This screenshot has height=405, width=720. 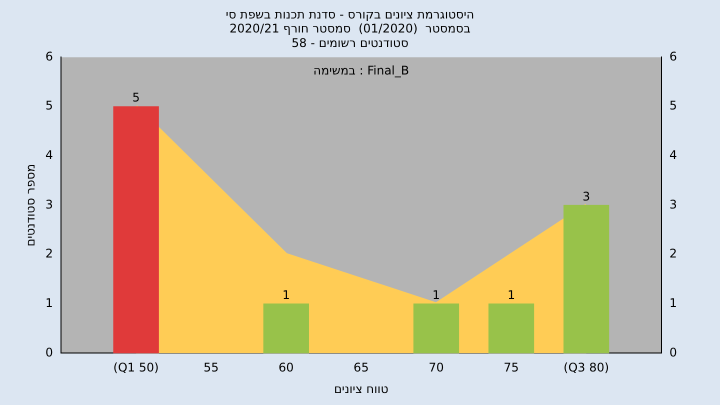 I want to click on annotation: במשימה : Final_B, so click(x=361, y=70).